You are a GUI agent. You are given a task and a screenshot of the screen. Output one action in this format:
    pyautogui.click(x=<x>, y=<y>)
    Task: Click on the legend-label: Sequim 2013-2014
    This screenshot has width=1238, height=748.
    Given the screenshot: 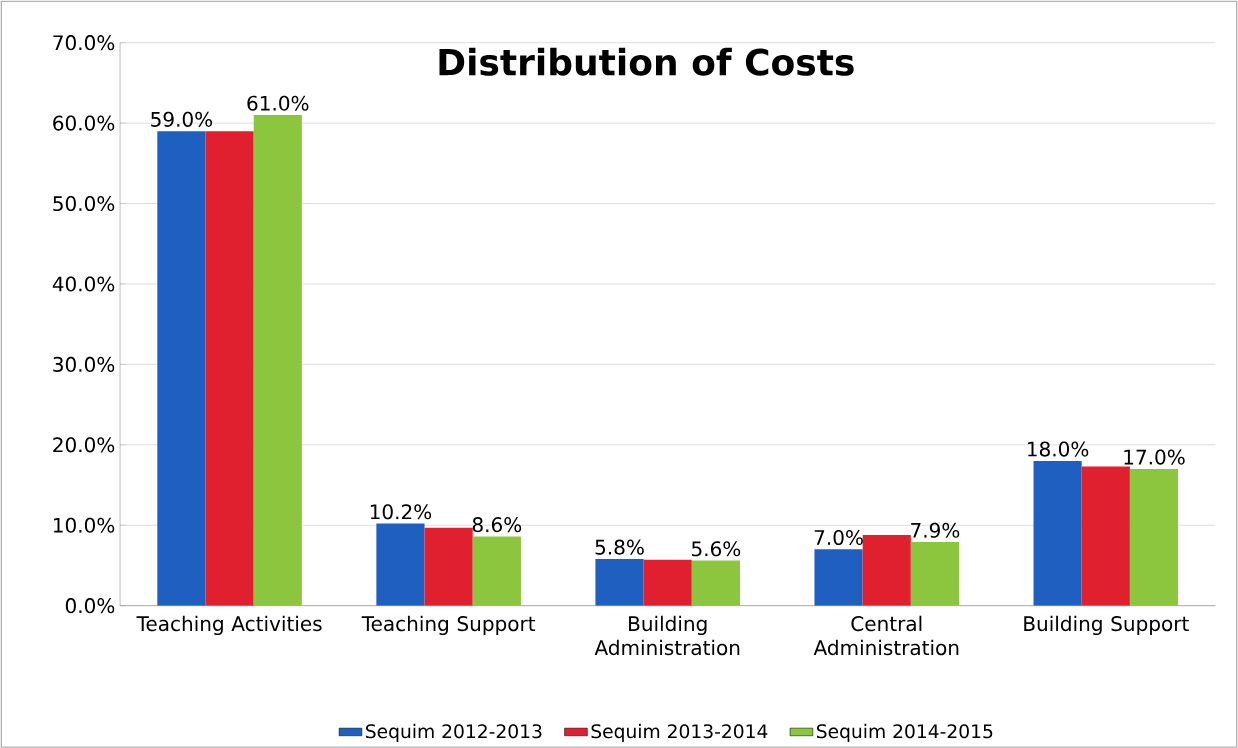 What is the action you would take?
    pyautogui.click(x=679, y=732)
    